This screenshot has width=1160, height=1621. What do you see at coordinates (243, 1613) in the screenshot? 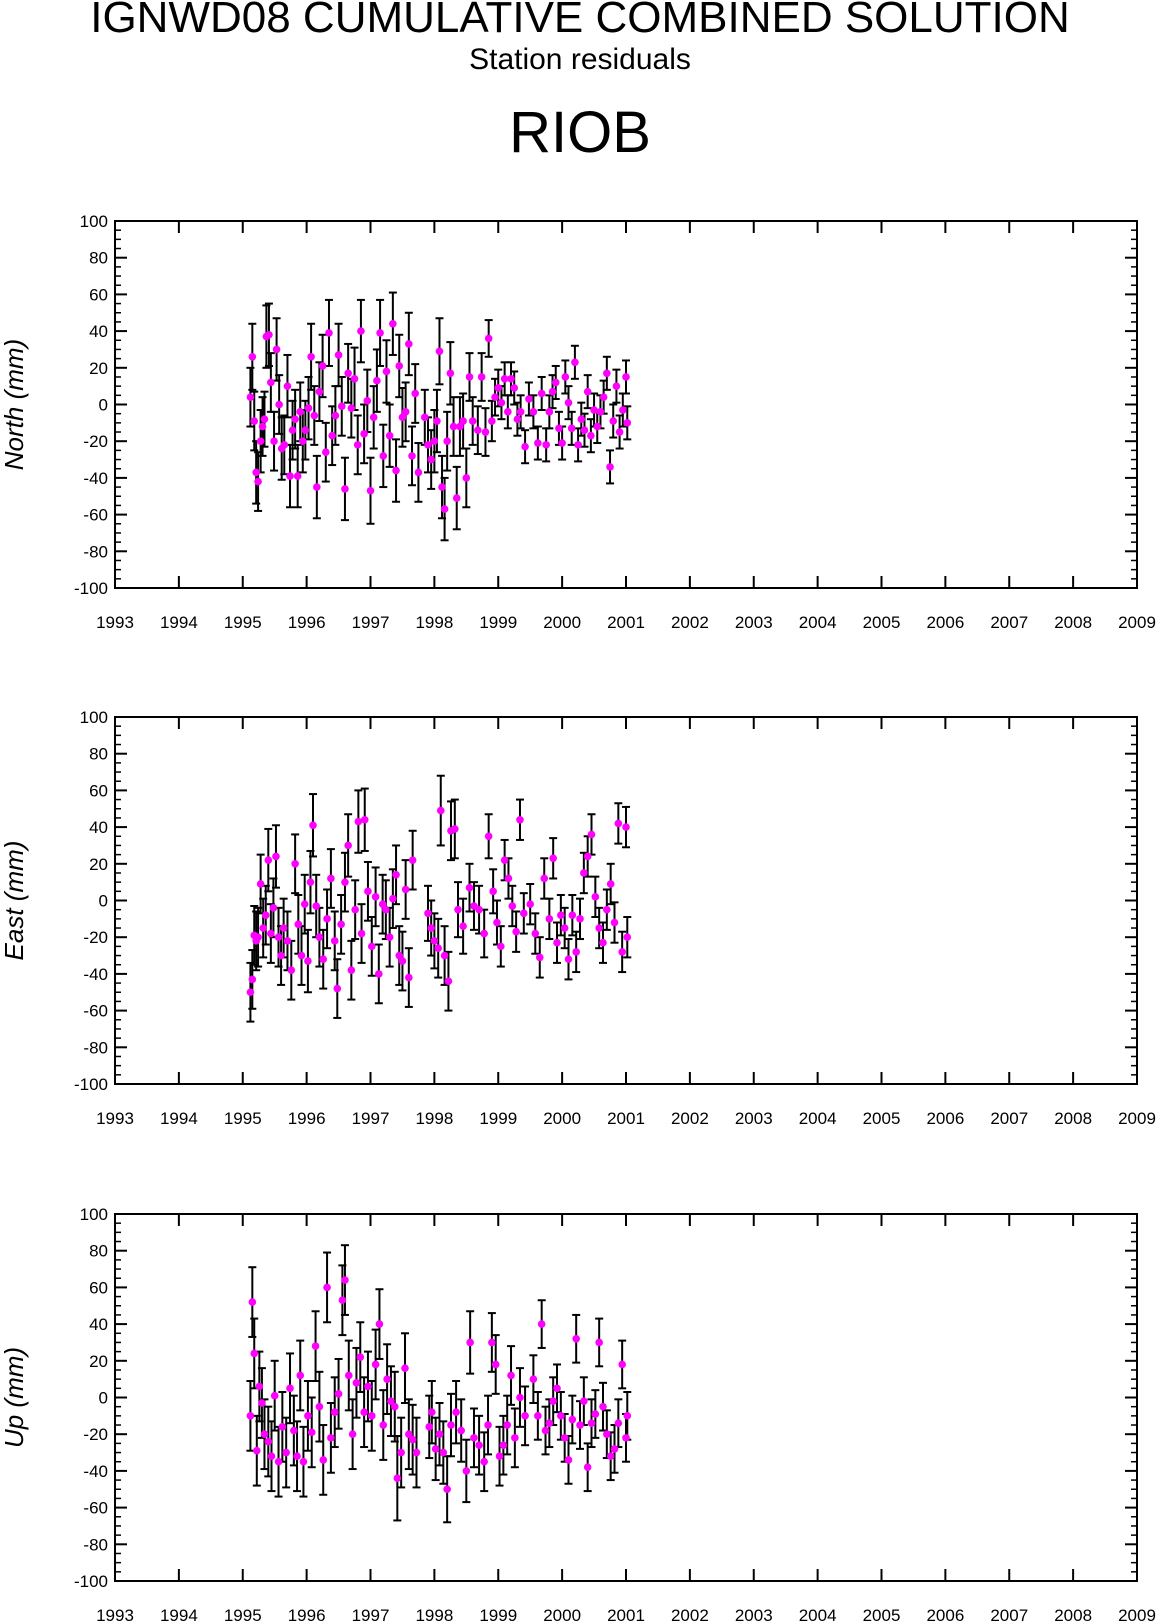
I see `x-tick-label: 1995` at bounding box center [243, 1613].